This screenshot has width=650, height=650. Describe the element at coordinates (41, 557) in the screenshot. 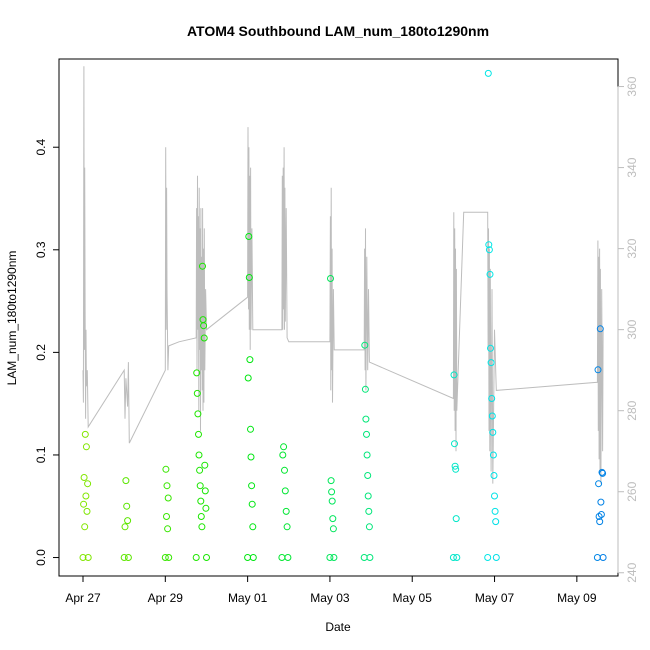

I see `y-tick-label: 0.0` at that location.